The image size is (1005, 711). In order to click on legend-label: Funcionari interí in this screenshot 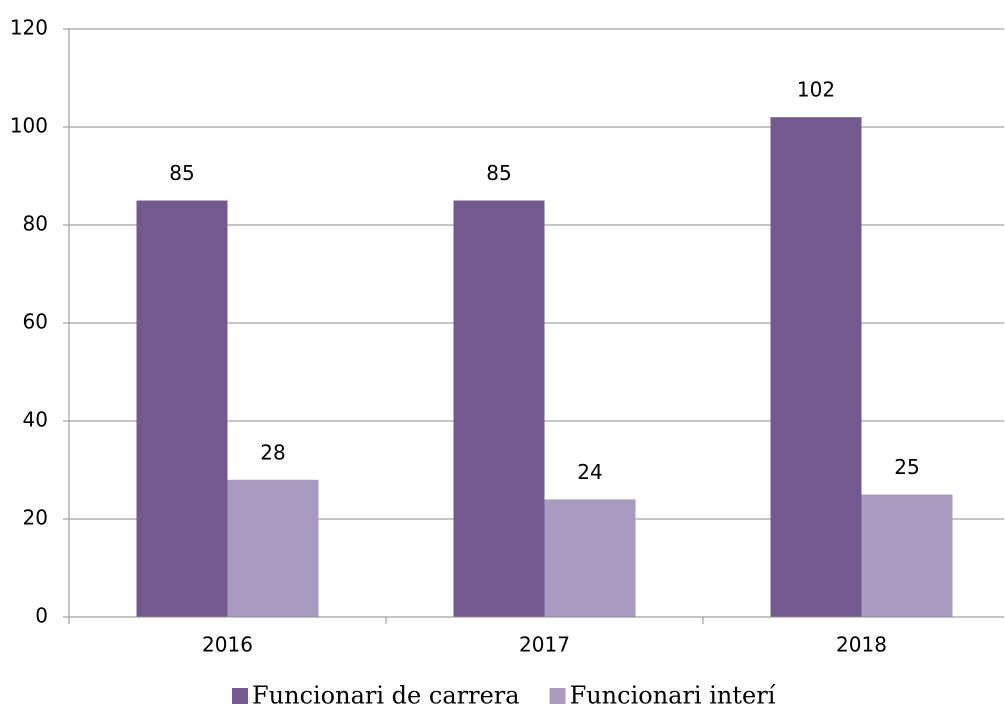, I will do `click(673, 696)`.